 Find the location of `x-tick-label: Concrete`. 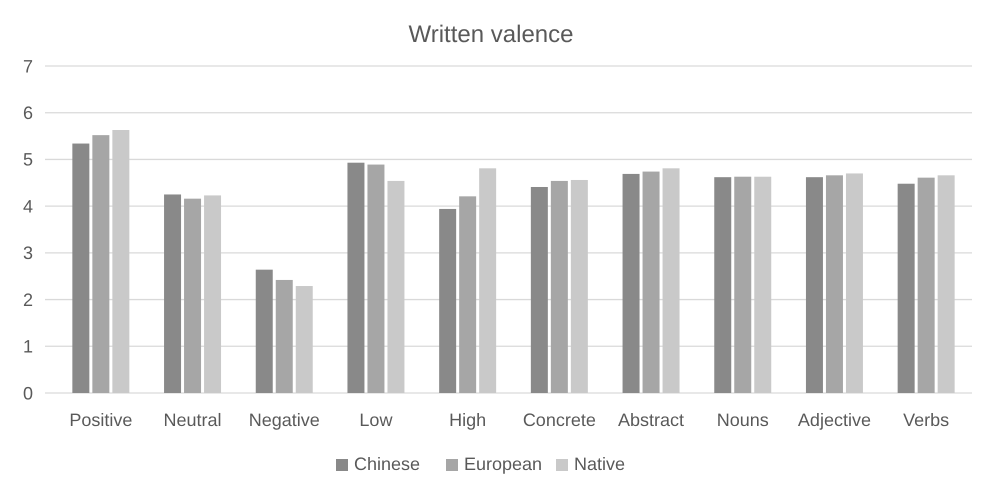

x-tick-label: Concrete is located at coordinates (559, 420).